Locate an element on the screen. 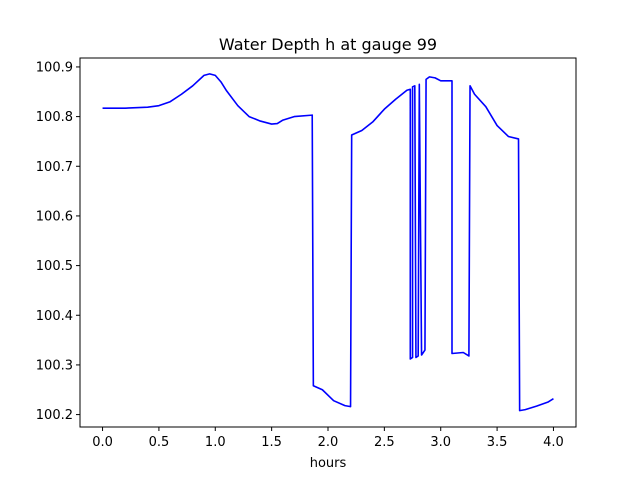 The height and width of the screenshot is (480, 640). x-tick-label: 2.0 is located at coordinates (328, 442).